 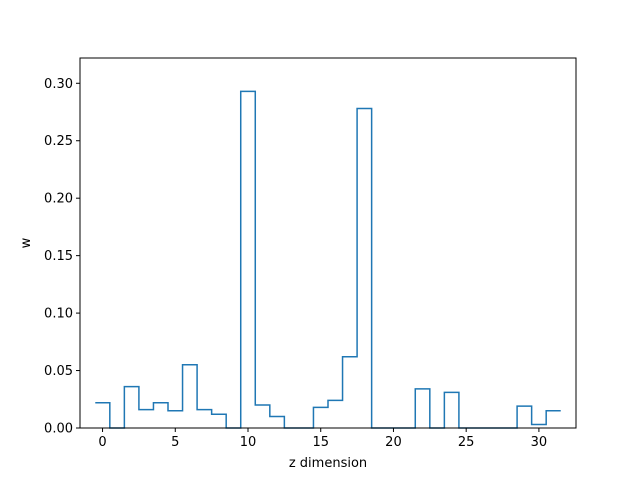 What do you see at coordinates (58, 429) in the screenshot?
I see `y-tick-label: 0.00` at bounding box center [58, 429].